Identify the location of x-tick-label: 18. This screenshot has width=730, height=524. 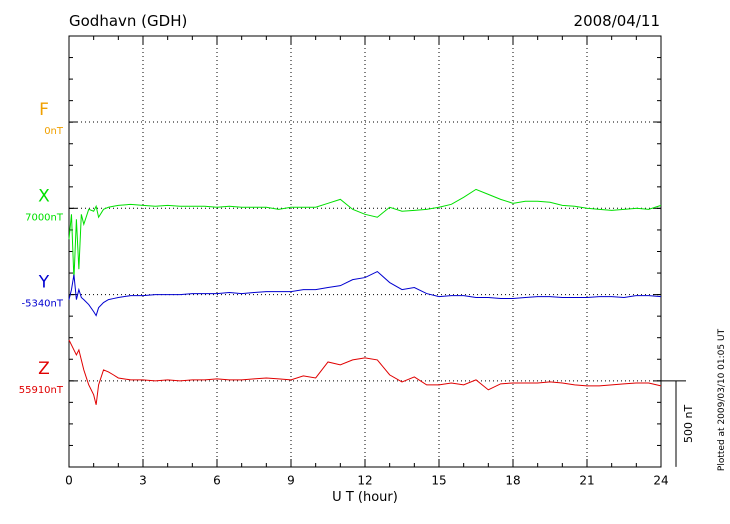
(512, 481).